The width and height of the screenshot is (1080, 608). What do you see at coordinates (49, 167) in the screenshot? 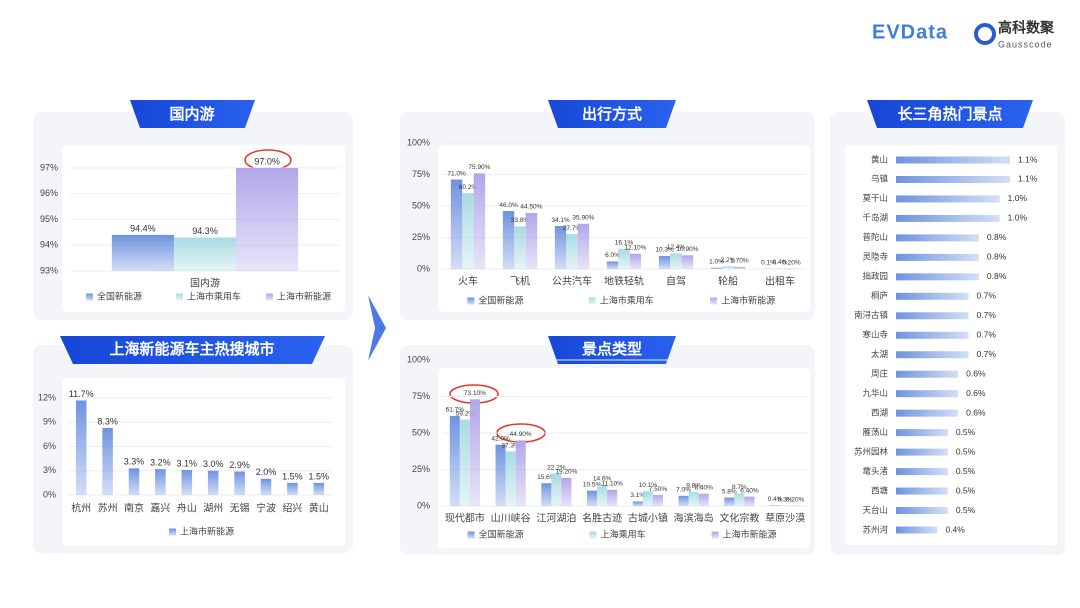
I see `y-tick-label: 97%` at bounding box center [49, 167].